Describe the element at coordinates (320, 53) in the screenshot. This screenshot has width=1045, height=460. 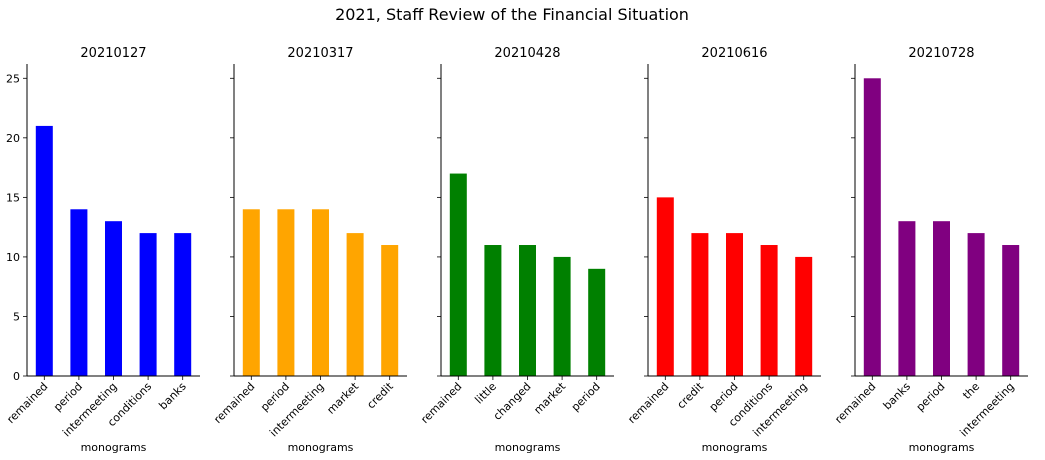
I see `subplot-title: 20210317` at that location.